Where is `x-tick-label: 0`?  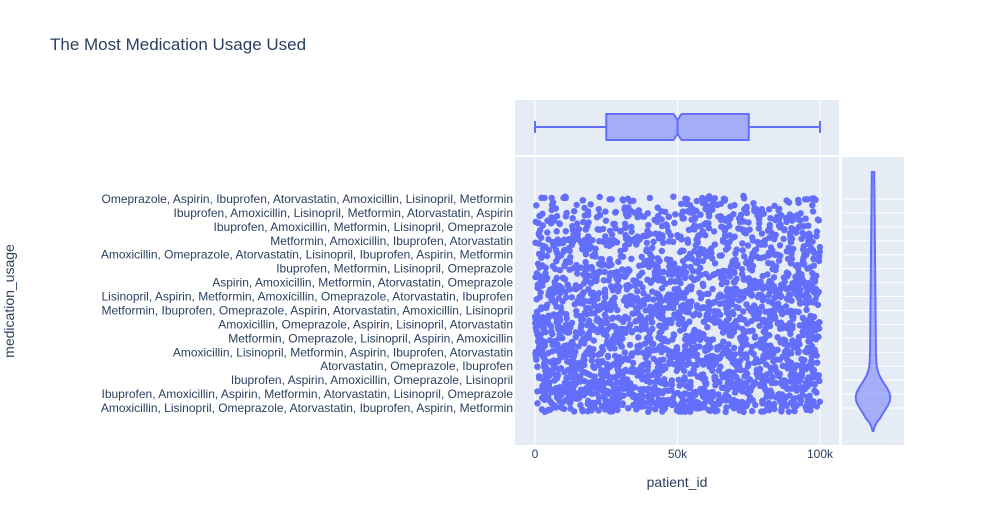 x-tick-label: 0 is located at coordinates (535, 454).